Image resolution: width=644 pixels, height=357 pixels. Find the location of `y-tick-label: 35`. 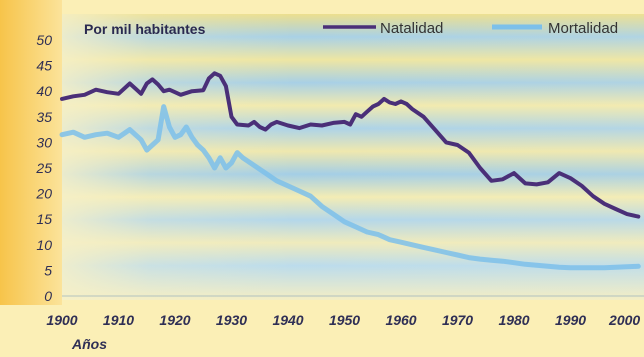

y-tick-label: 35 is located at coordinates (44, 117).